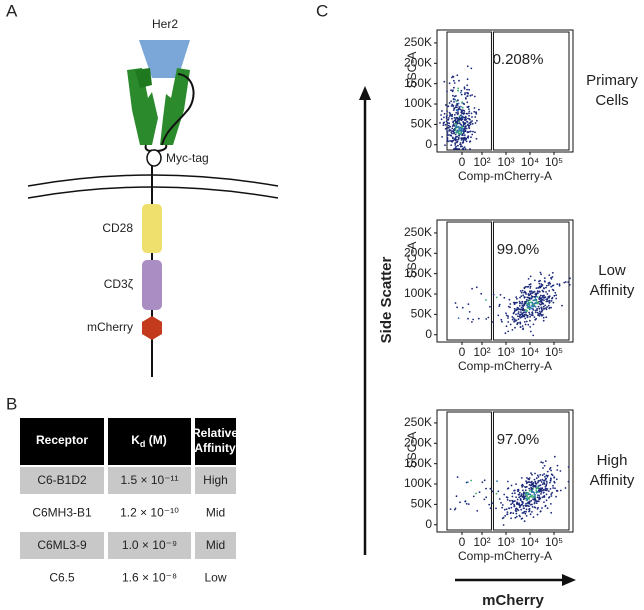  I want to click on axis-title: mCherry, so click(513, 600).